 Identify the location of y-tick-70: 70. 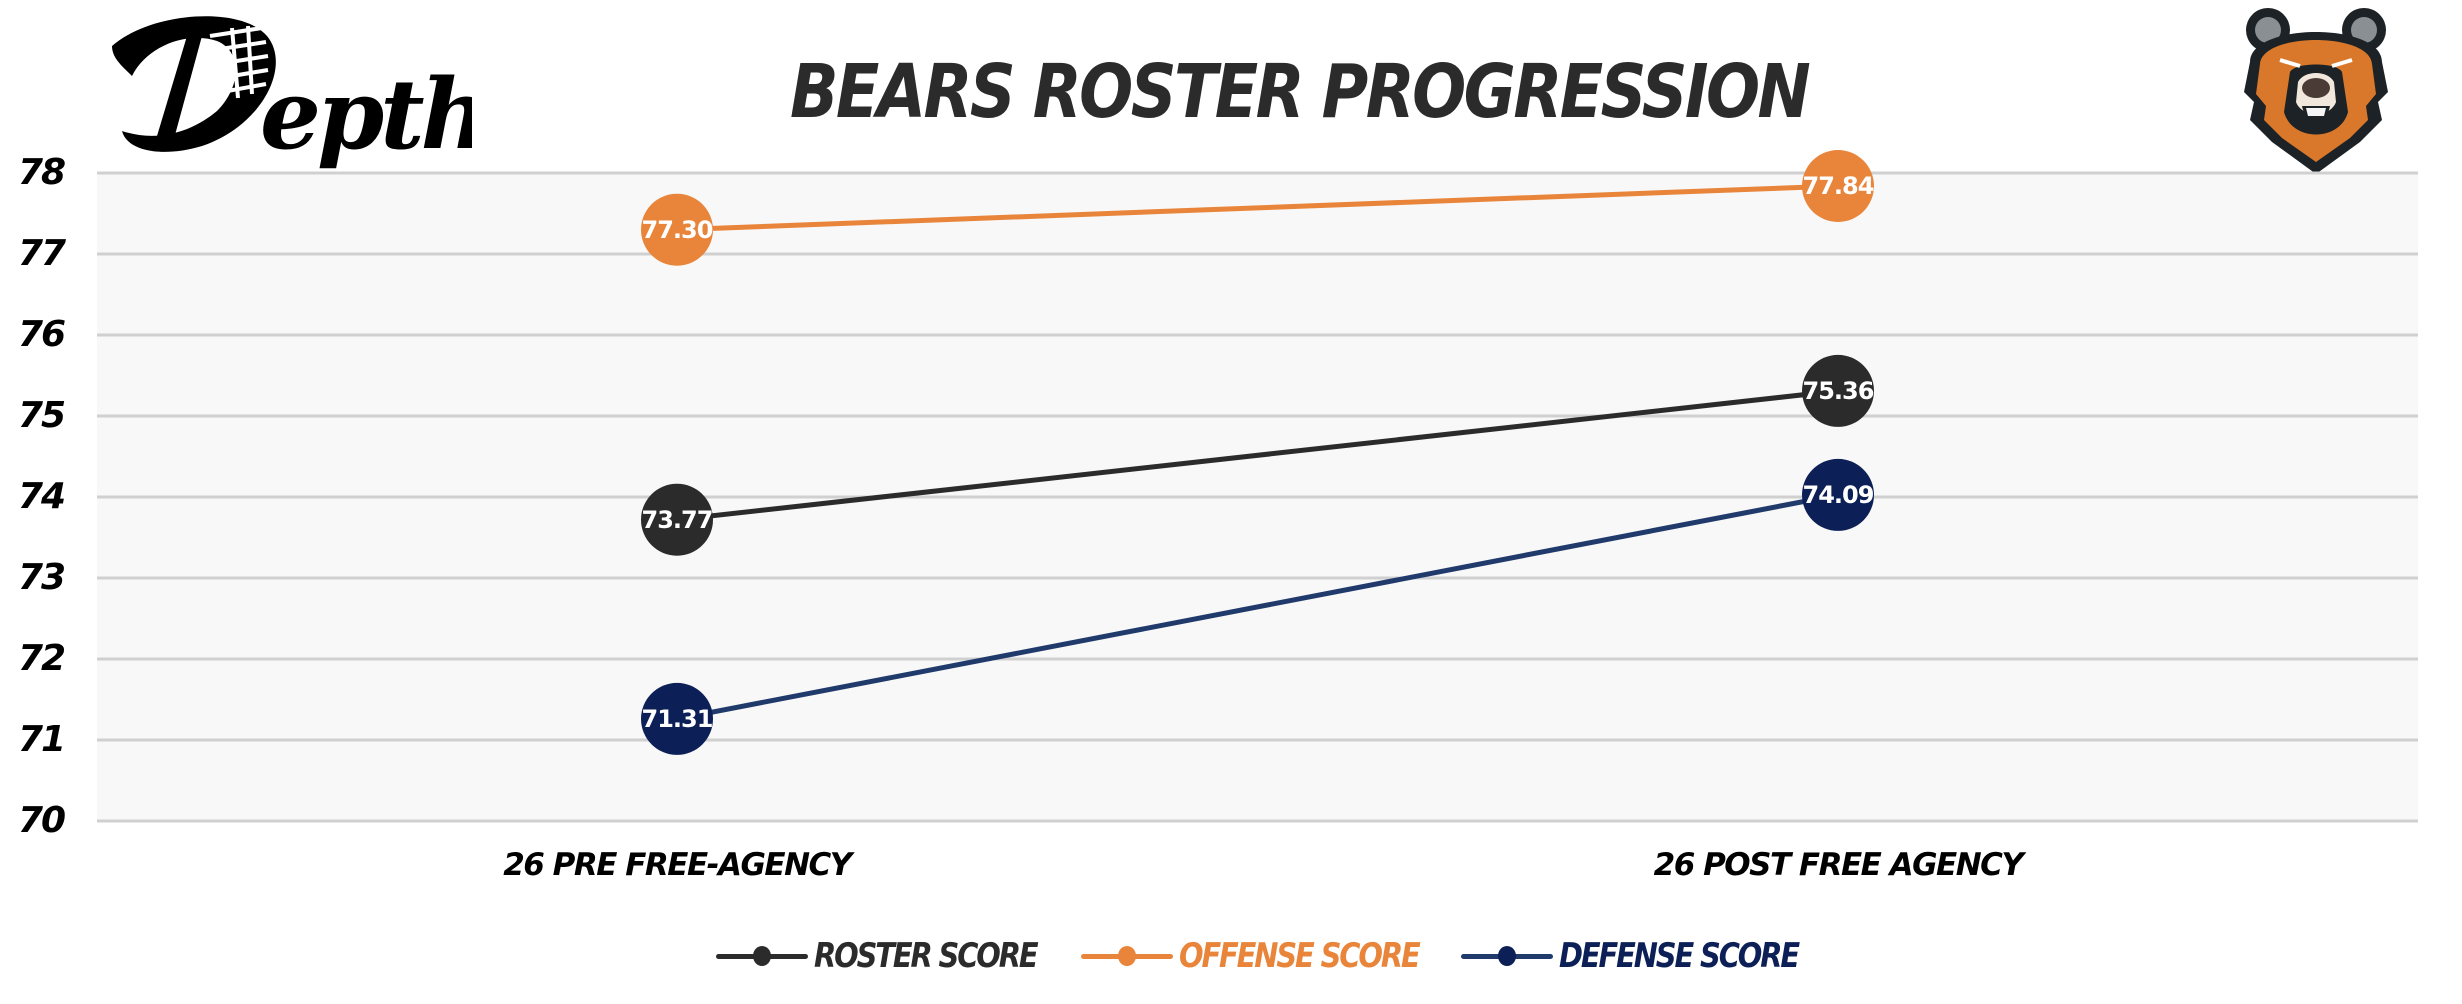
(42, 820).